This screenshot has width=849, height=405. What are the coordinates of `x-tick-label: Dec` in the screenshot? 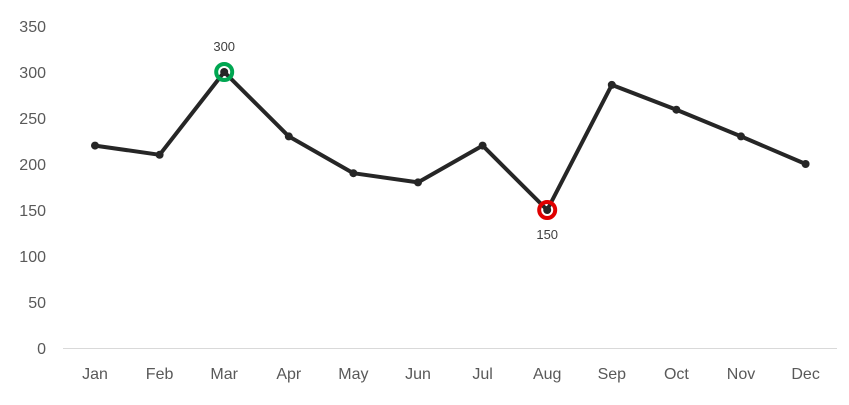 It's located at (805, 374).